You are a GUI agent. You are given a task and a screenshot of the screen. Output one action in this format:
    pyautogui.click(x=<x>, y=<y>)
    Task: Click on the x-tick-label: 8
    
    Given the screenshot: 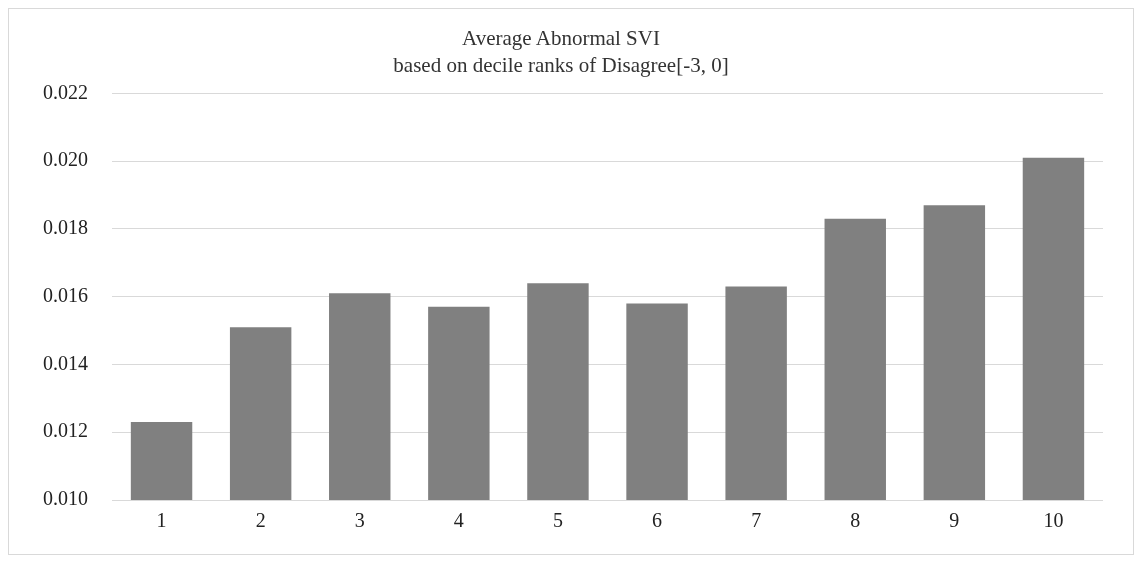 What is the action you would take?
    pyautogui.click(x=855, y=520)
    